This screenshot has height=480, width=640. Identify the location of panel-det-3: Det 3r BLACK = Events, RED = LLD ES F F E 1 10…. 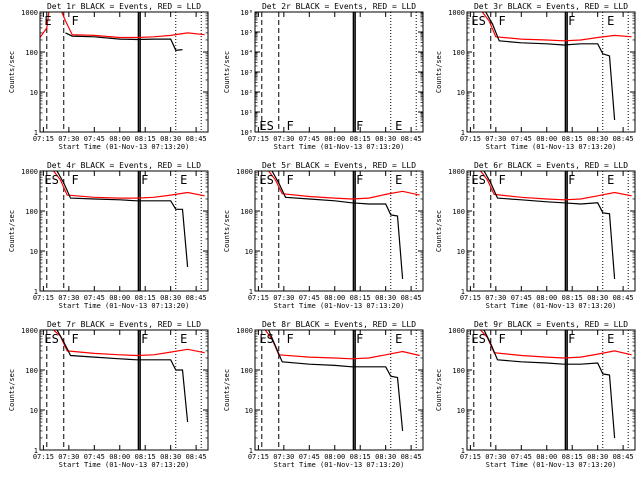
(535, 76).